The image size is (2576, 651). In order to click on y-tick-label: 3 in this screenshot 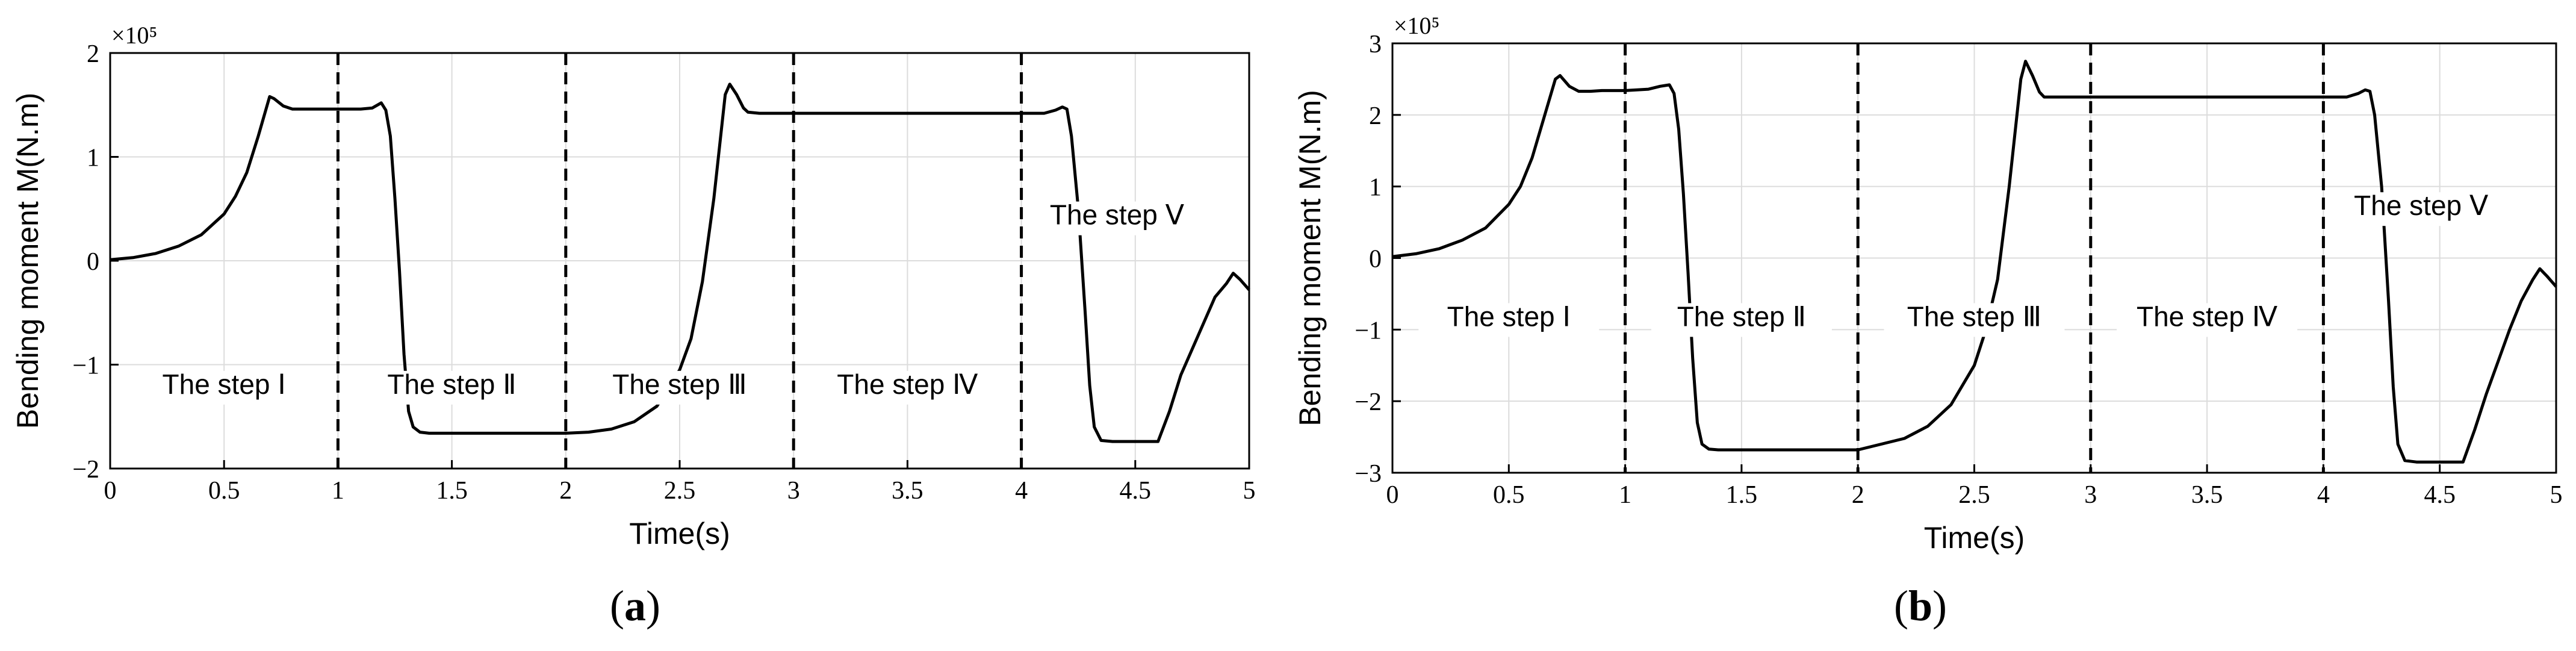, I will do `click(1375, 44)`.